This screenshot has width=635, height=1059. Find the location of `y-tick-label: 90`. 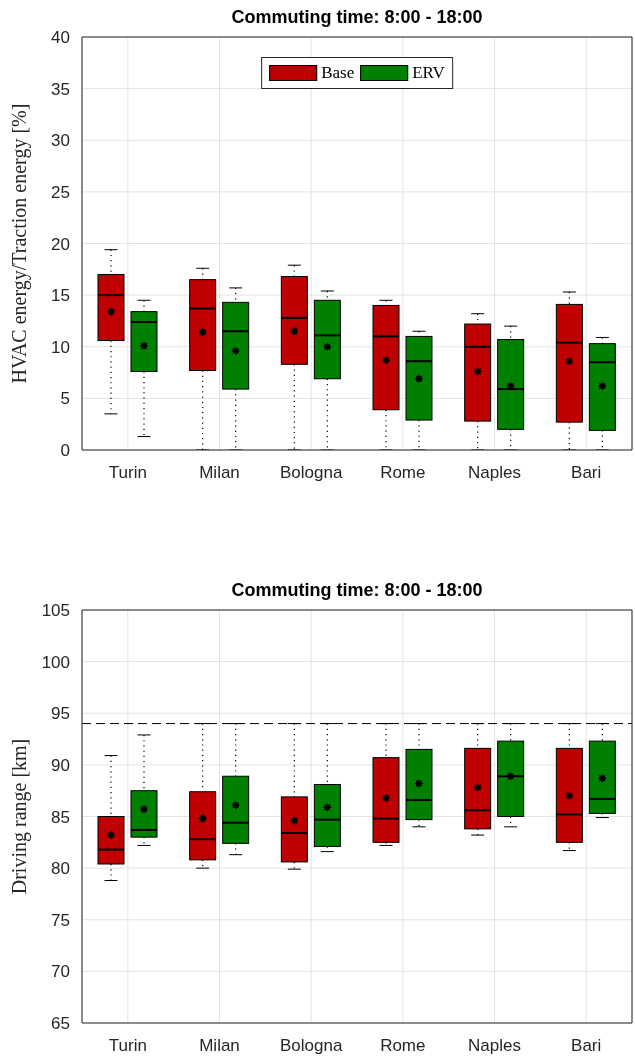

y-tick-label: 90 is located at coordinates (60, 765).